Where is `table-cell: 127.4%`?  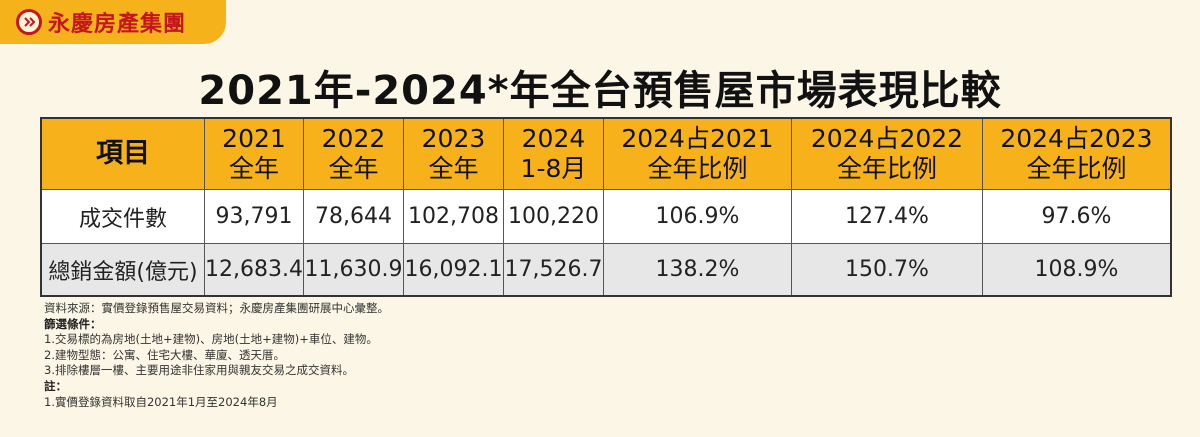
table-cell: 127.4% is located at coordinates (886, 216).